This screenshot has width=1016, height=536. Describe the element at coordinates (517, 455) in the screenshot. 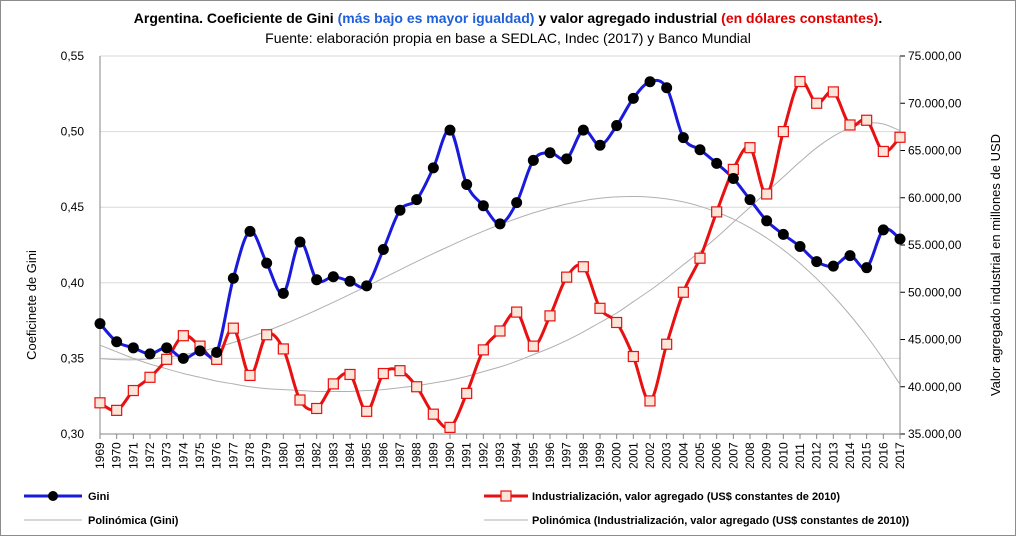

I see `x-tick-label: 1994` at that location.